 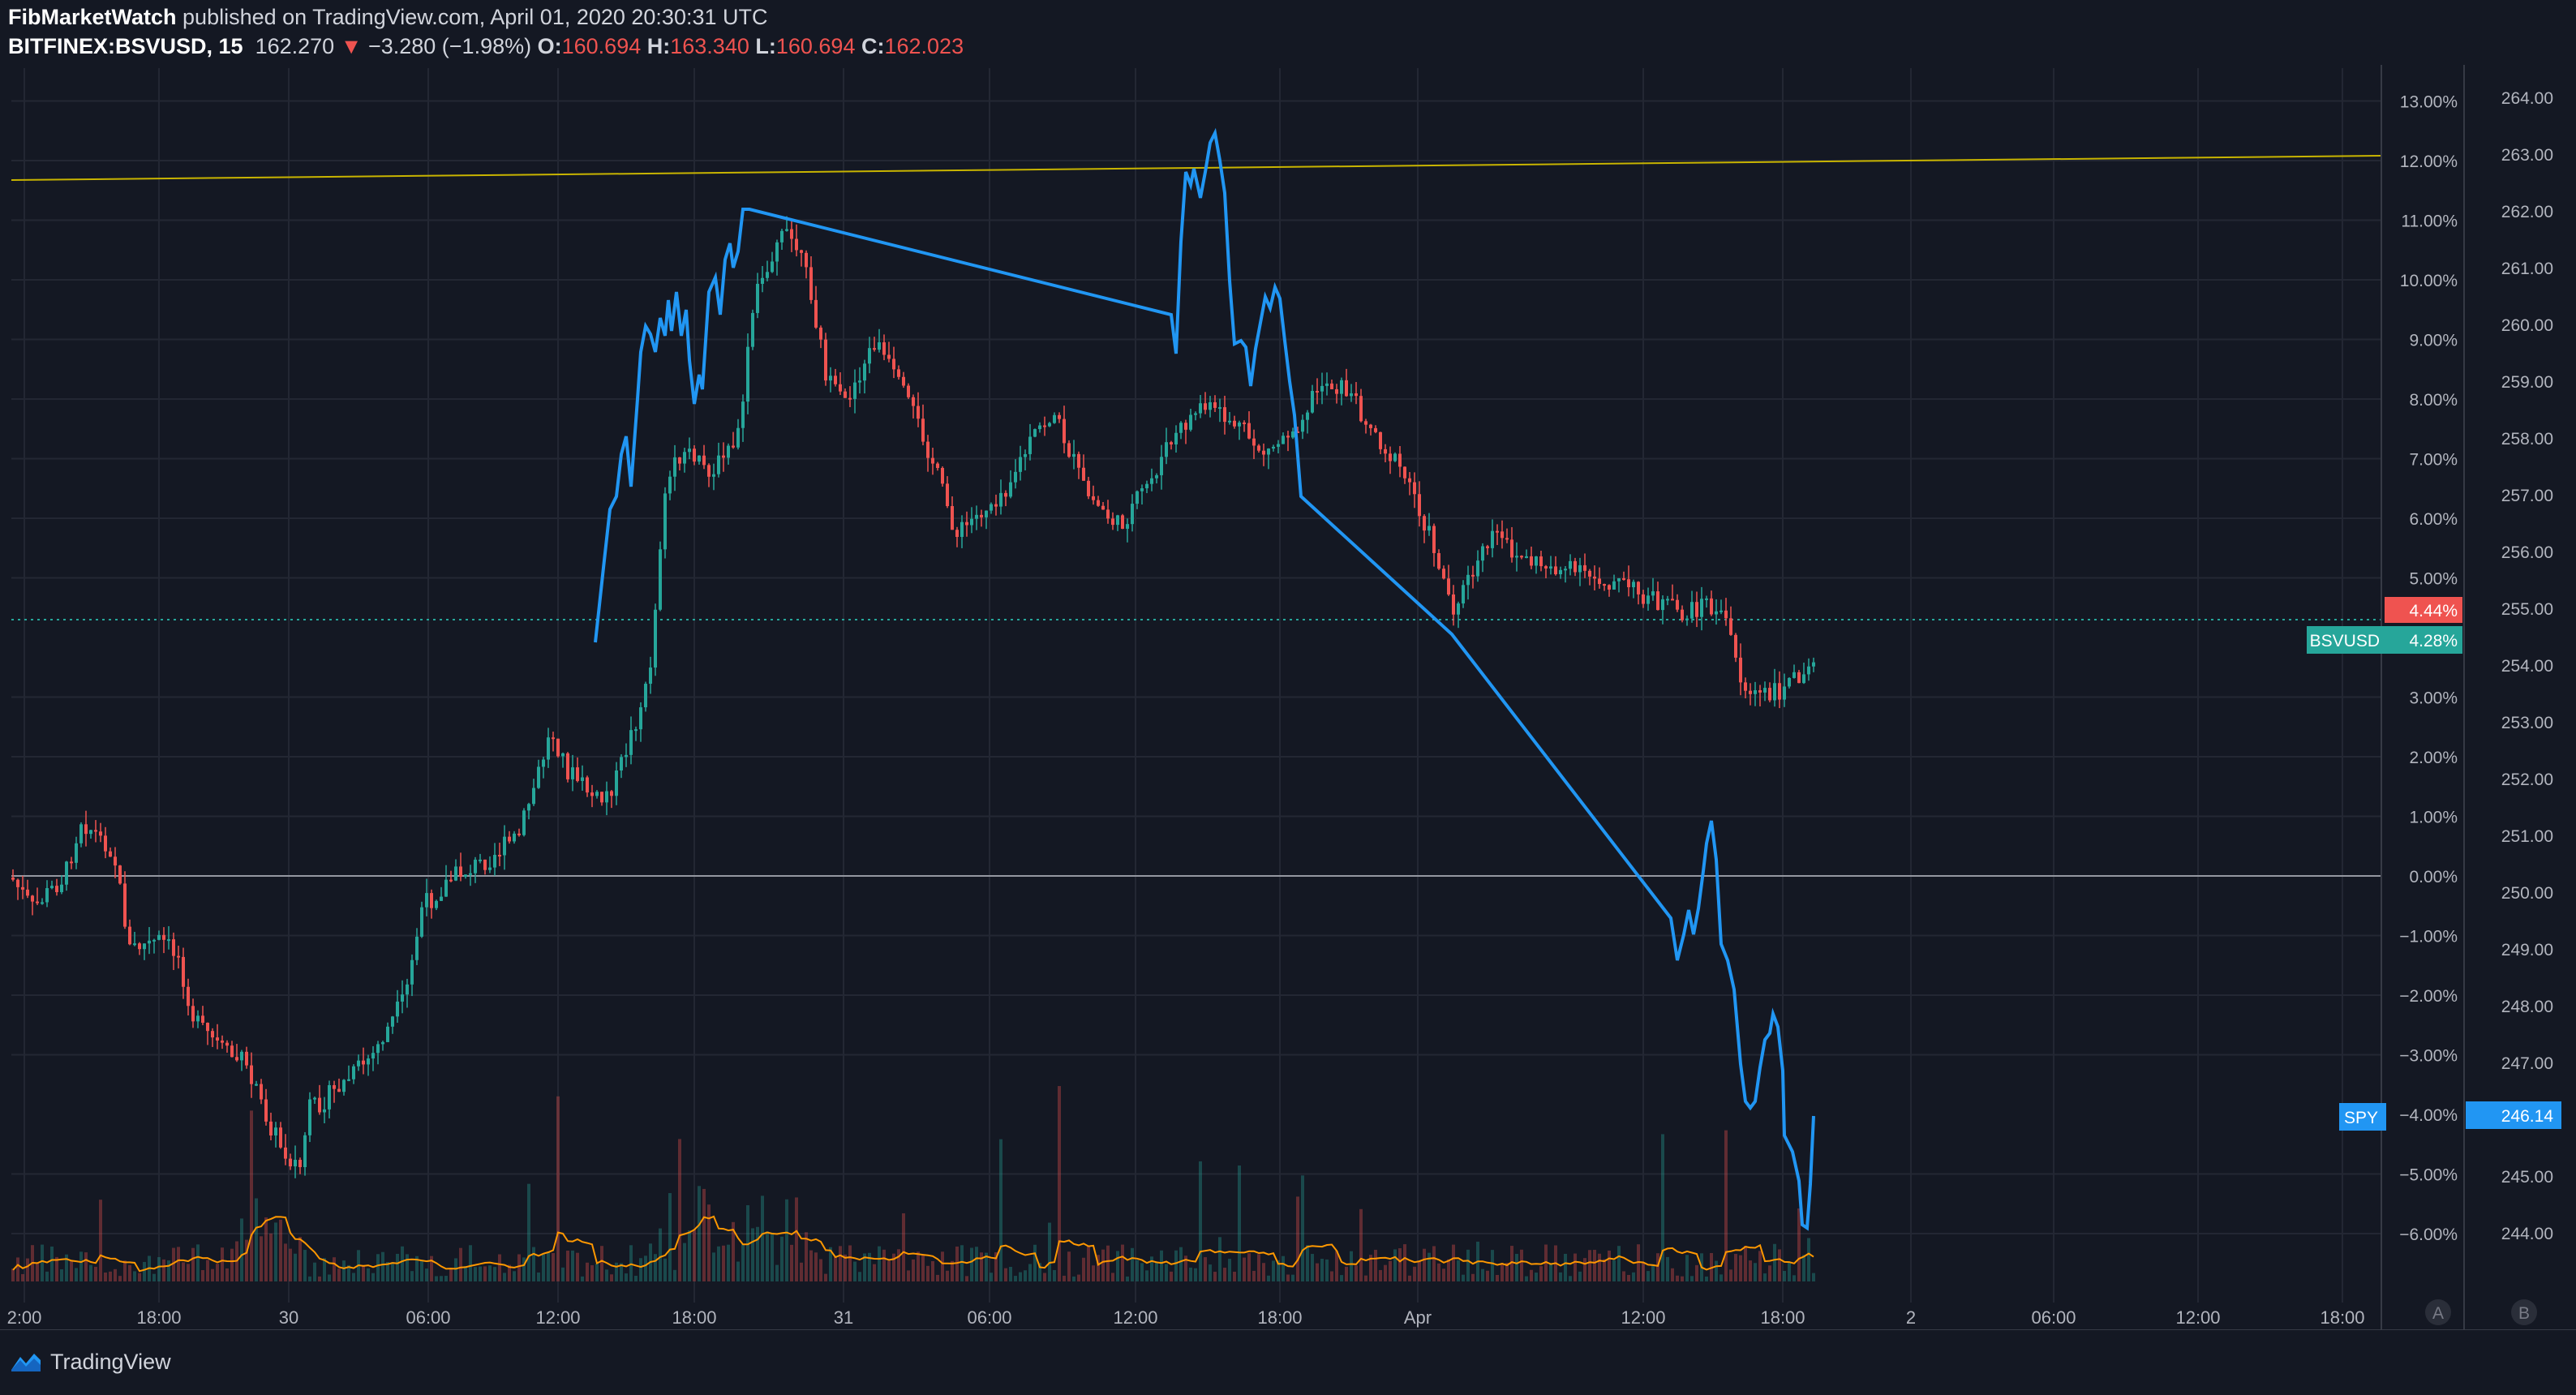 I want to click on pct-tick-label: 6.00%, so click(x=2433, y=519).